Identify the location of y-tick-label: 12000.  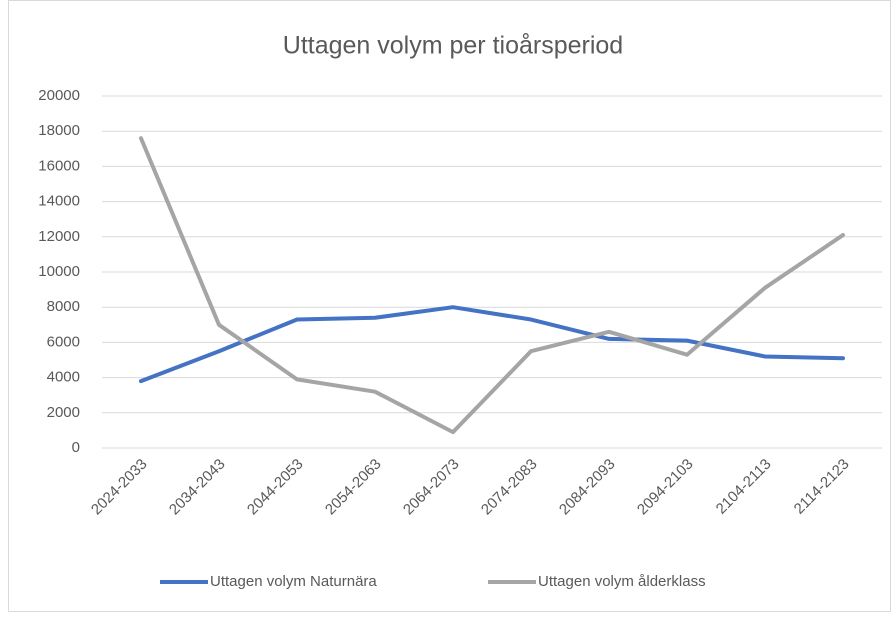
(59, 236).